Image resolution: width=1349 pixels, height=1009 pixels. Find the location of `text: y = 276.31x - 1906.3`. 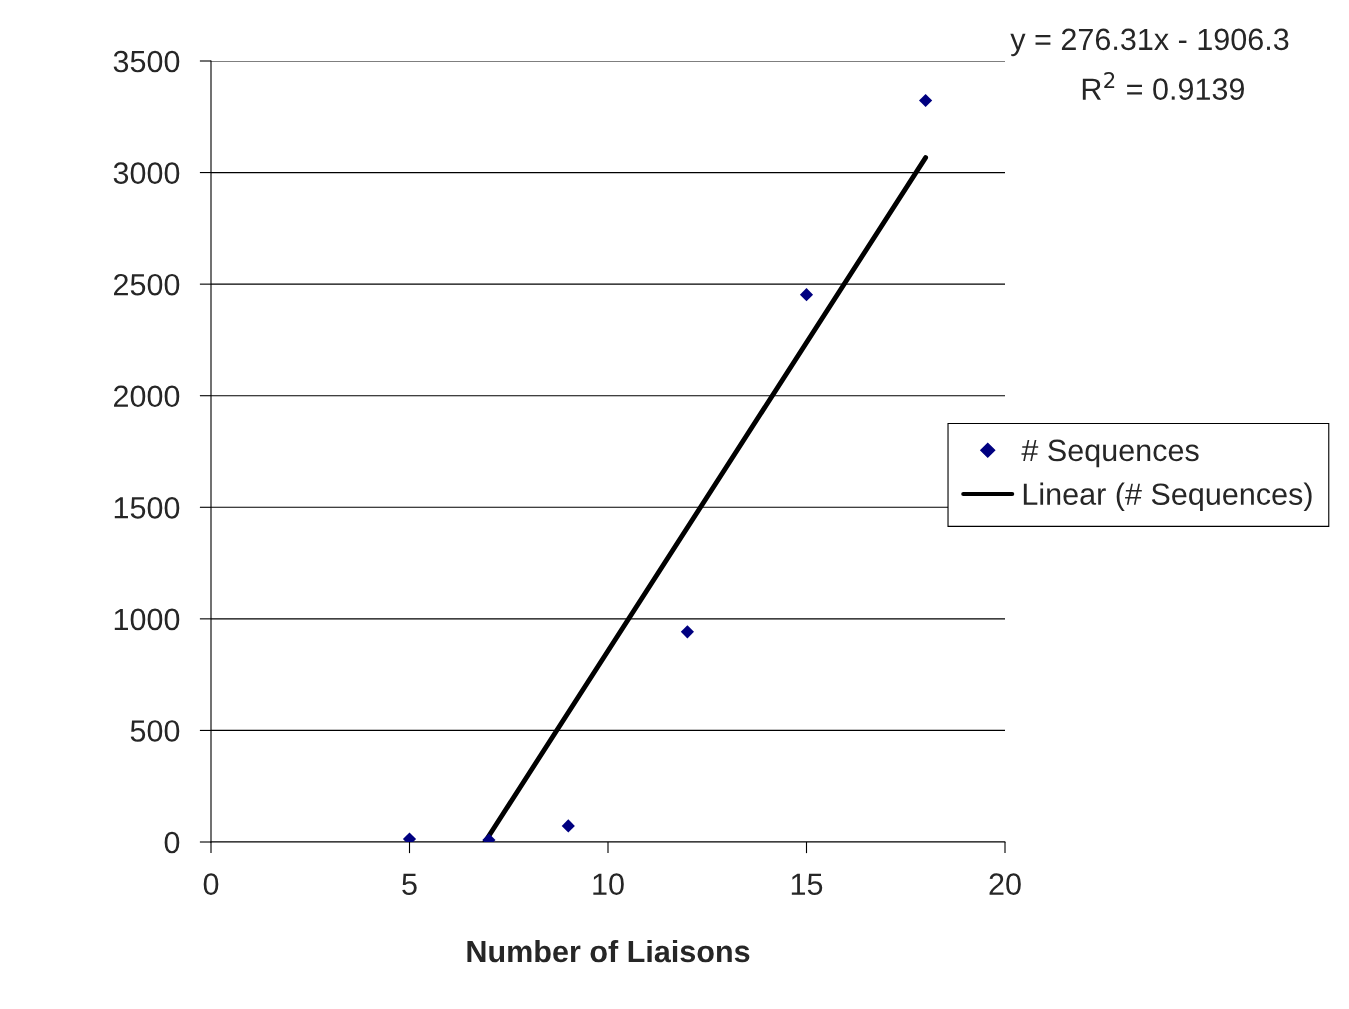

text: y = 276.31x - 1906.3 is located at coordinates (1149, 42).